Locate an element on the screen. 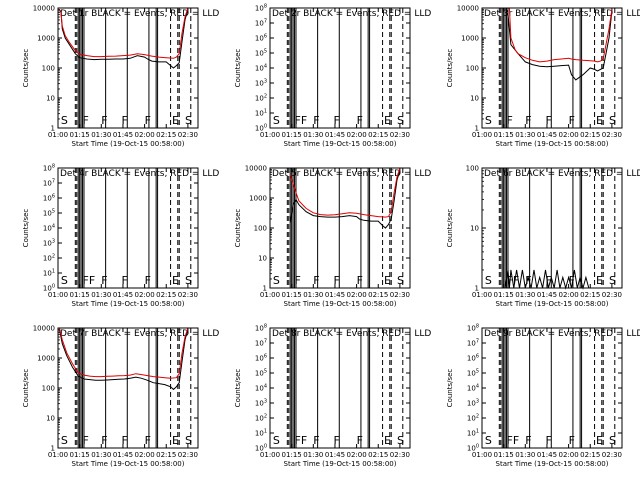  y-tick-label: 10000 is located at coordinates (256, 169).